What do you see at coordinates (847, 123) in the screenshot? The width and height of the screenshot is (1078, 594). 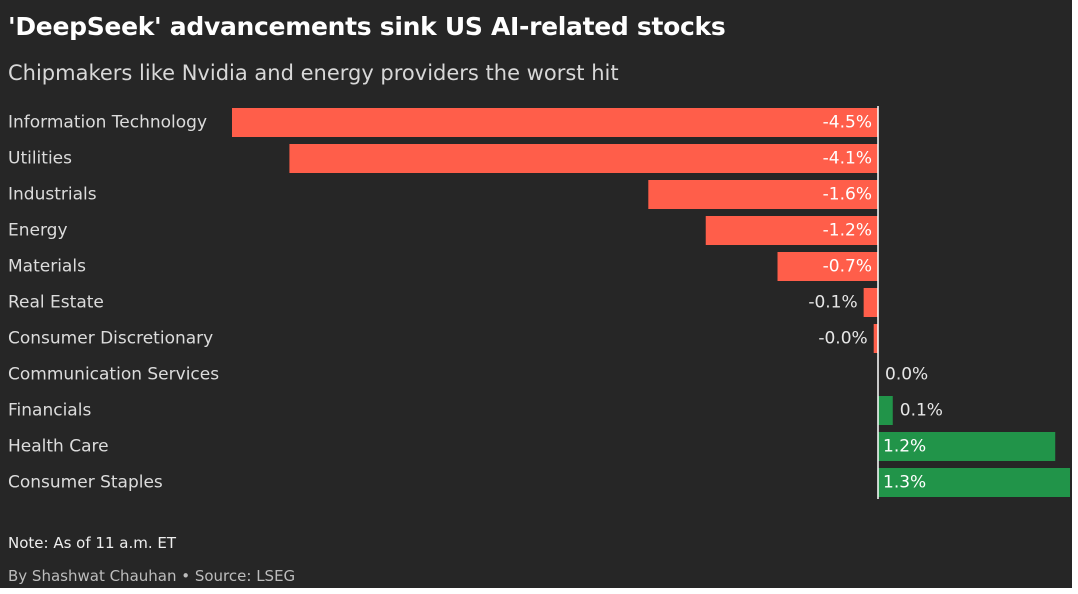 I see `value-label: -4.5%` at bounding box center [847, 123].